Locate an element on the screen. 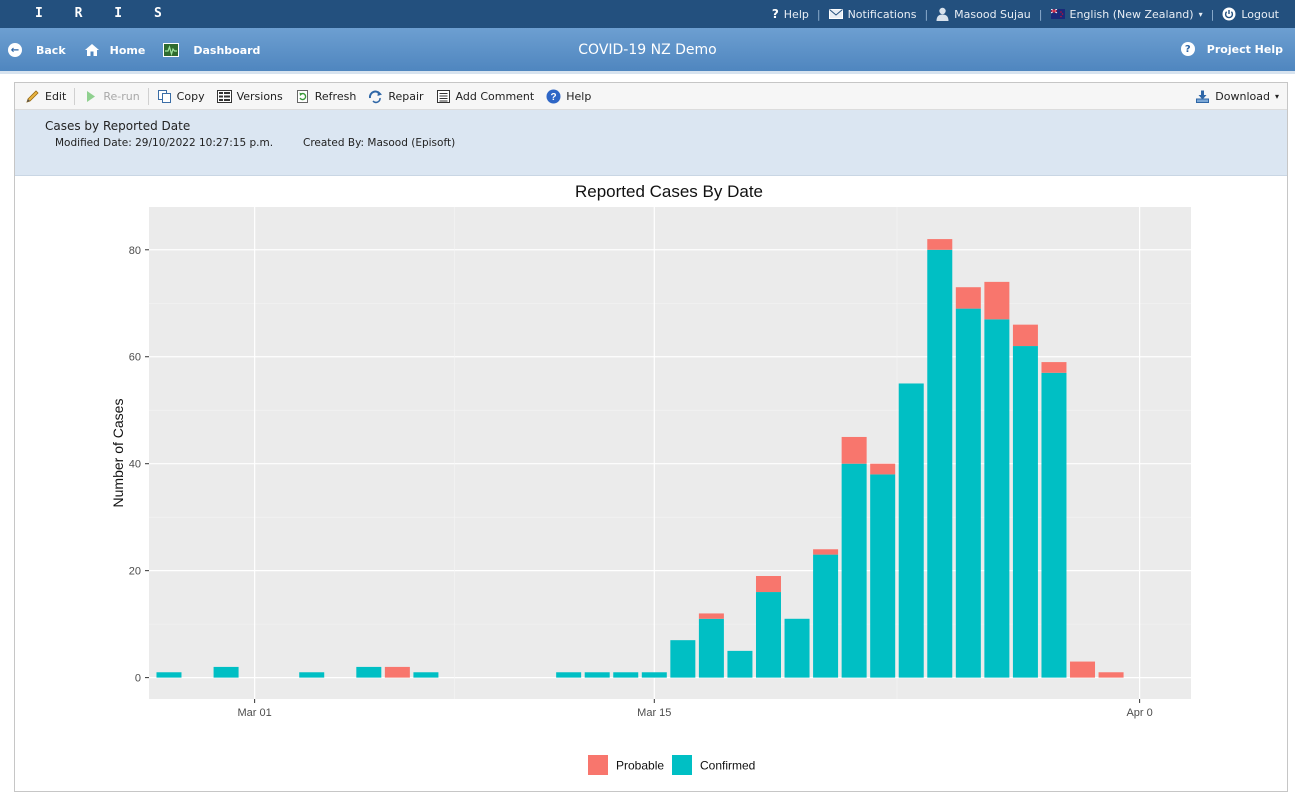 Image resolution: width=1295 pixels, height=802 pixels. notifications-link: Notifications is located at coordinates (873, 14).